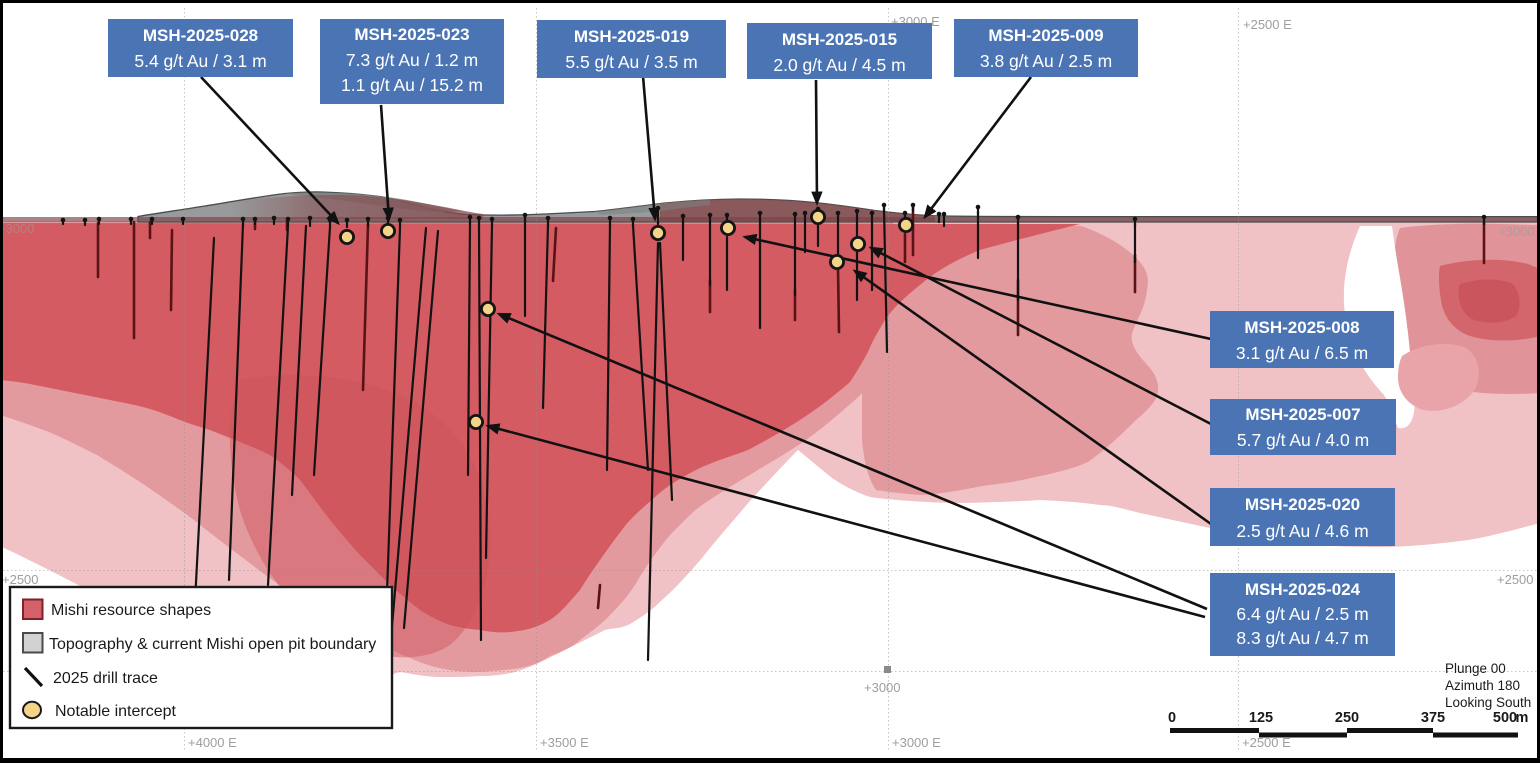 The image size is (1540, 763). Describe the element at coordinates (1261, 718) in the screenshot. I see `svg-text: 125` at that location.